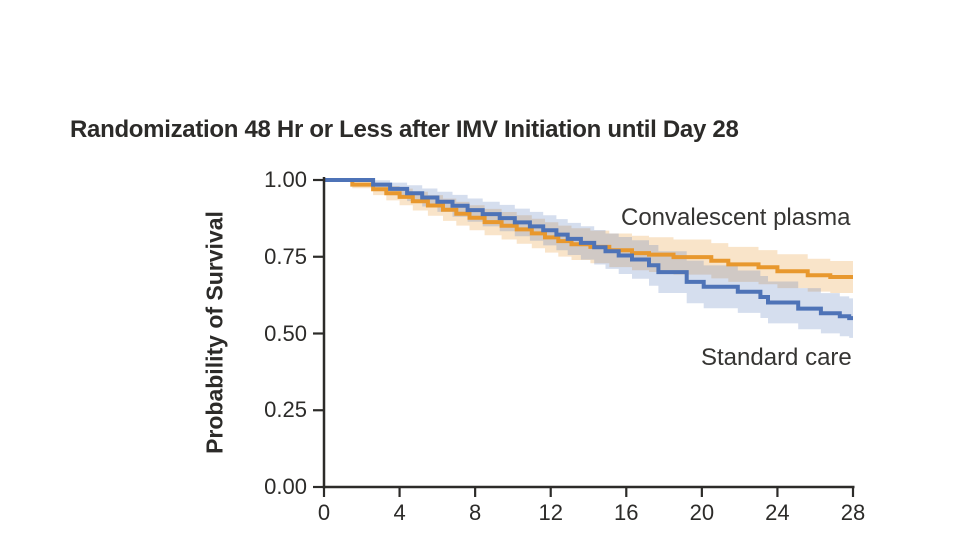  I want to click on x-tick-label: 12, so click(550, 512).